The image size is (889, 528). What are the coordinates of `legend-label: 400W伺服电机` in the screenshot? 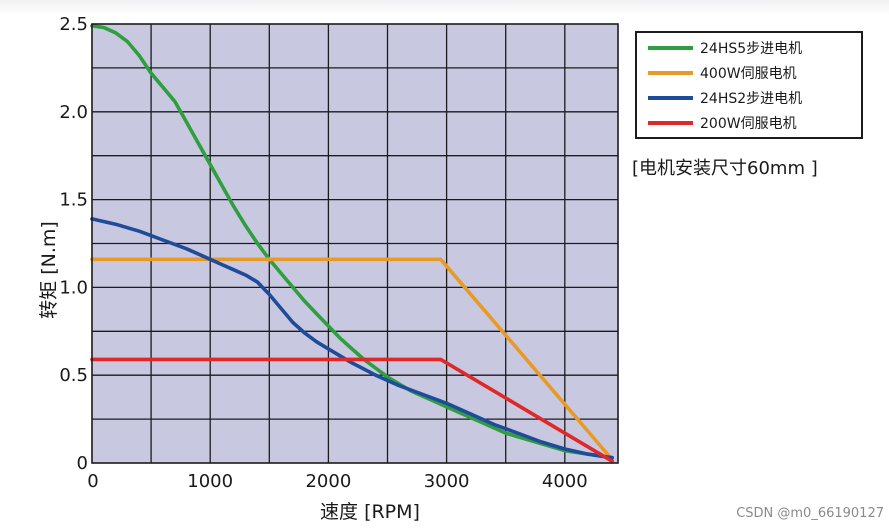 It's located at (748, 74).